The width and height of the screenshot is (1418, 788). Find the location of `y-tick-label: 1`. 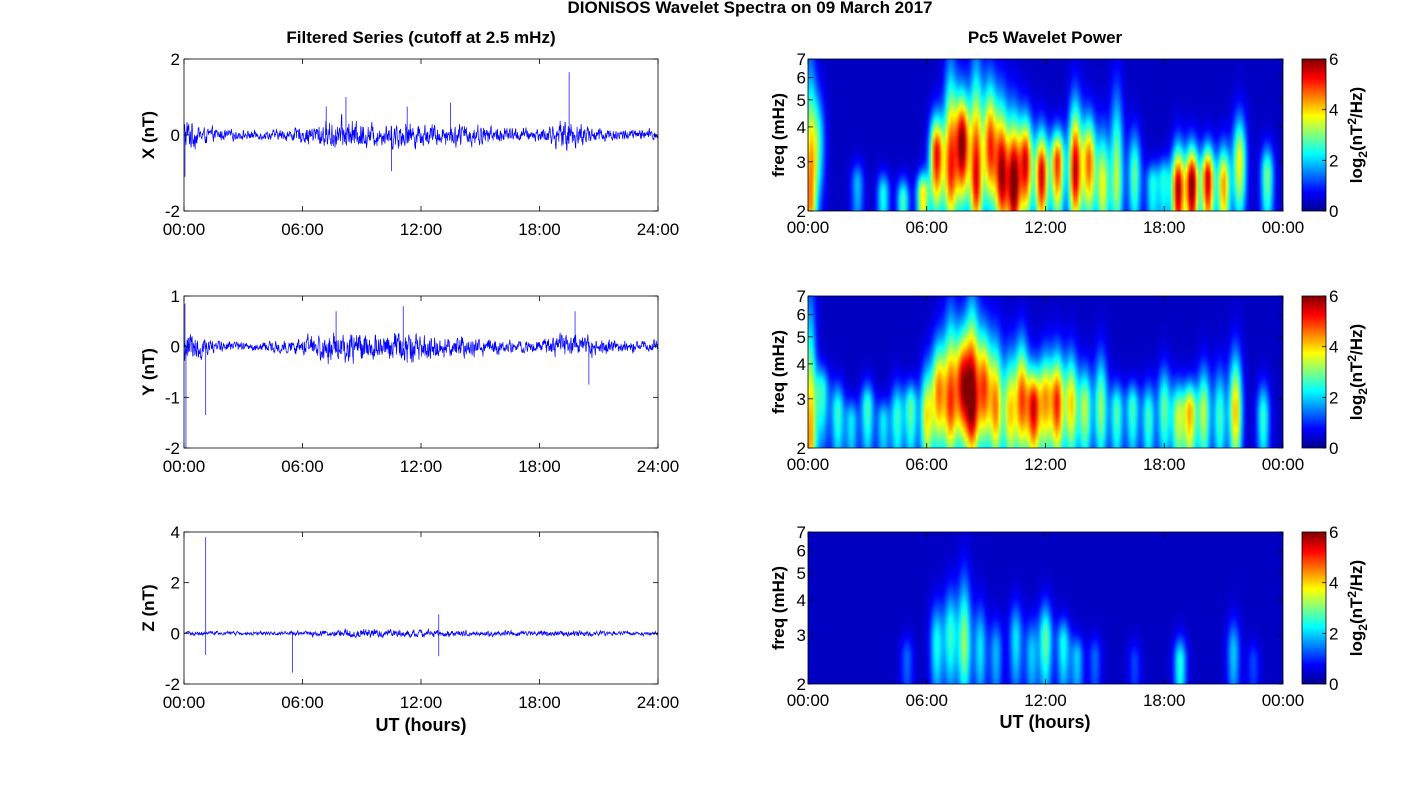

y-tick-label: 1 is located at coordinates (175, 296).